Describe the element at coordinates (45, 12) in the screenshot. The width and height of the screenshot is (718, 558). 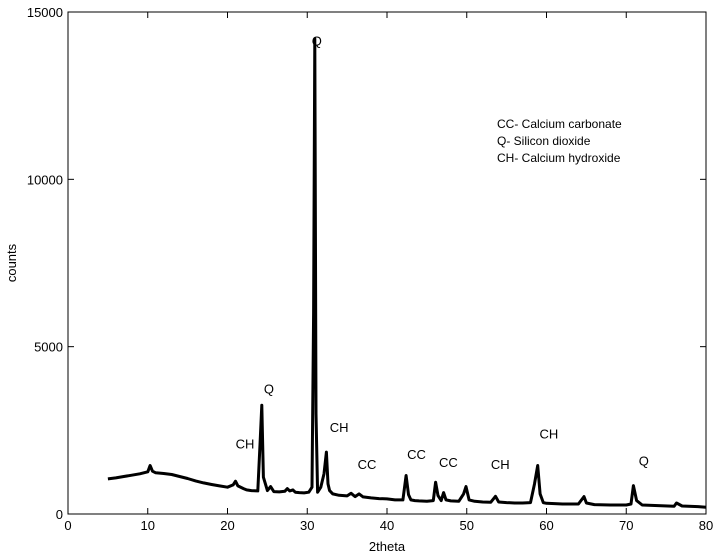
I see `y-tick-label: 15000` at that location.